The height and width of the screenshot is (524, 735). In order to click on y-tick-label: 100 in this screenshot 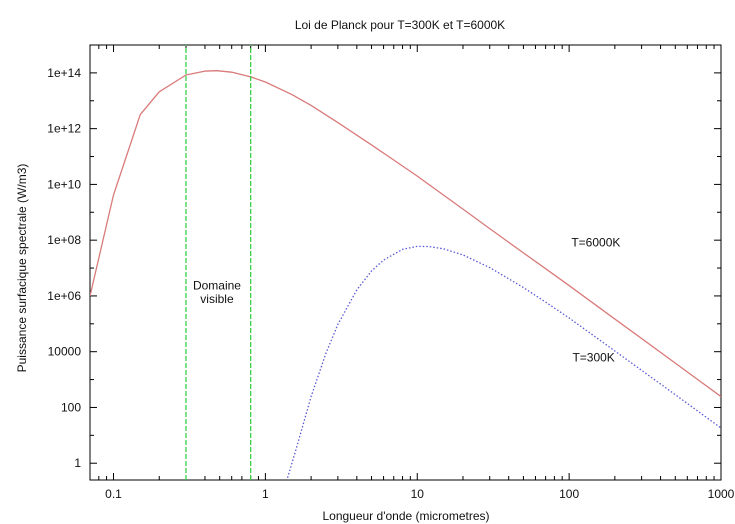, I will do `click(71, 407)`.